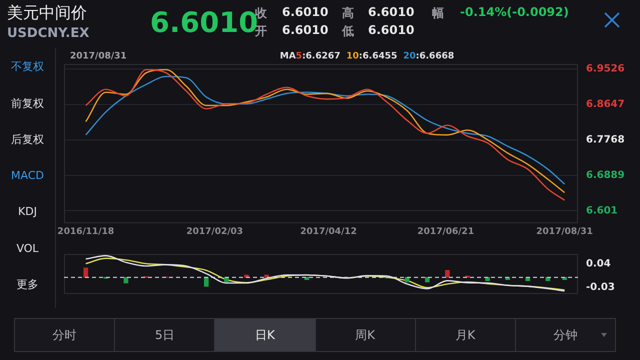  I want to click on text: :6.6267, so click(321, 56).